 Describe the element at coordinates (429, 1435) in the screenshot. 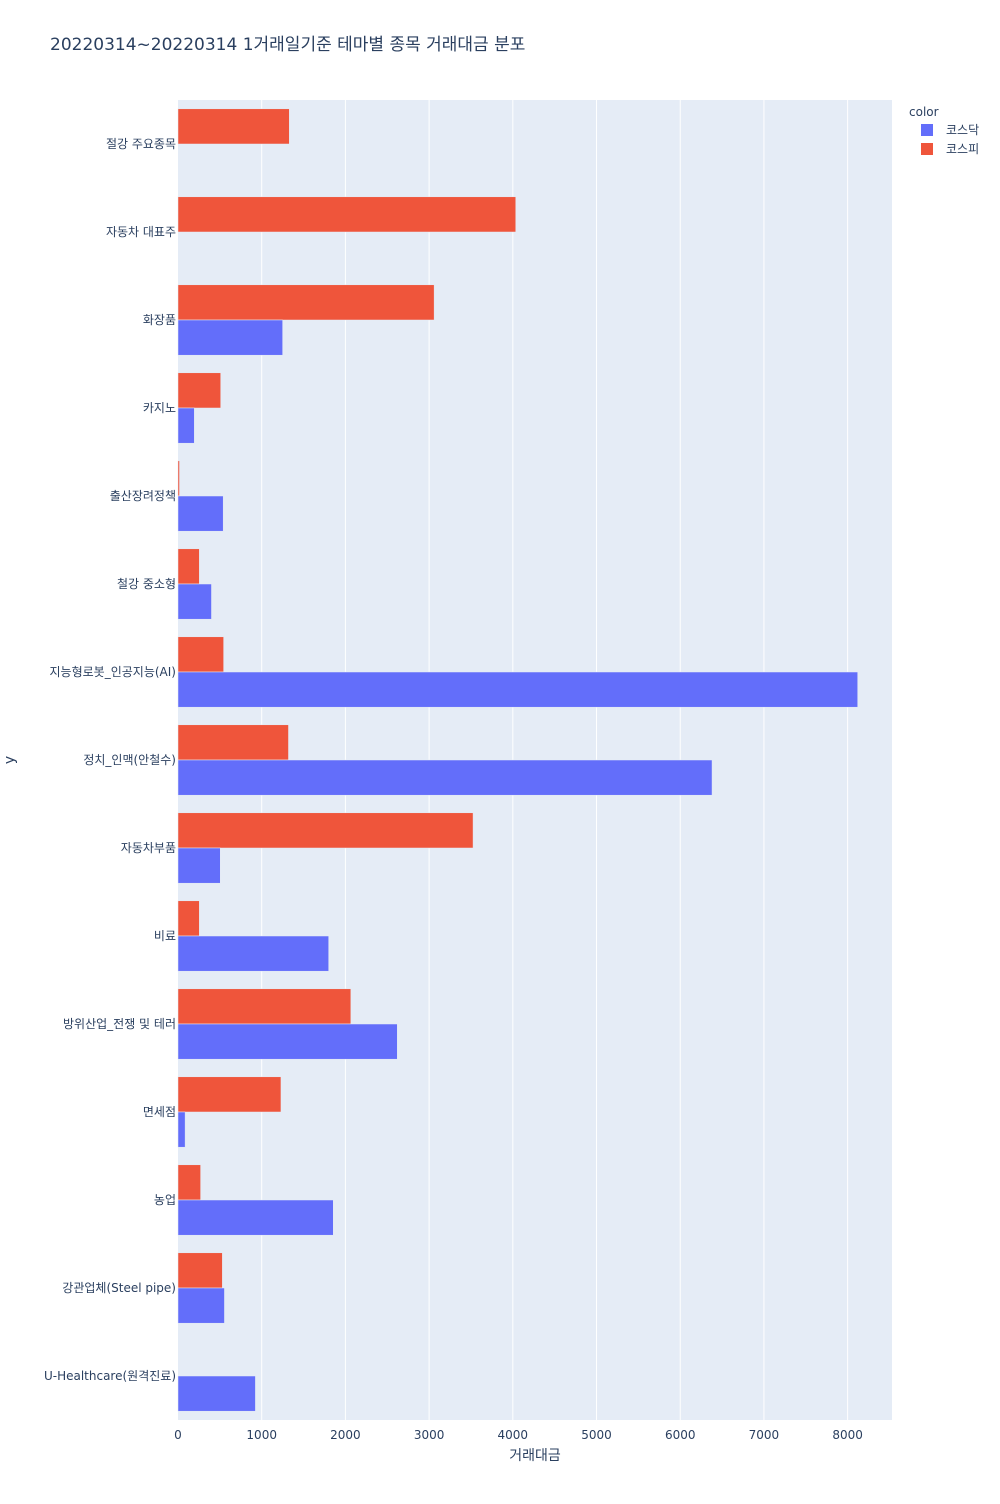

I see `x-tick-label: 3000` at that location.